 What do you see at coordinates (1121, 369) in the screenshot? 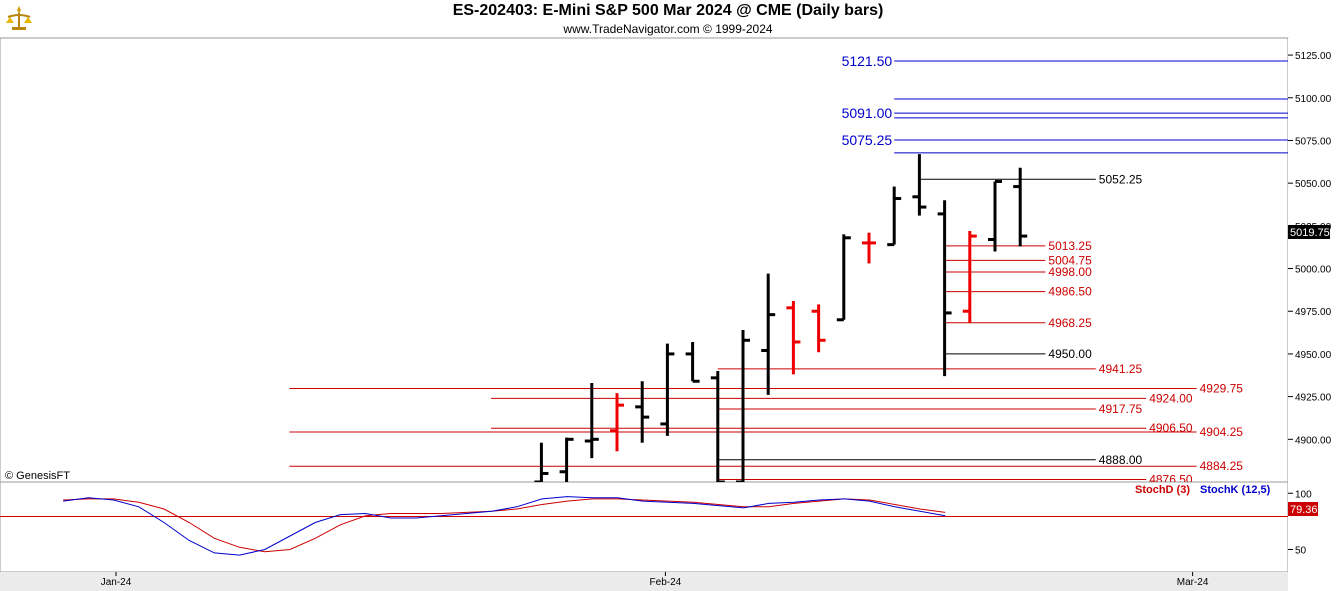
I see `level-label: 4941.25` at bounding box center [1121, 369].